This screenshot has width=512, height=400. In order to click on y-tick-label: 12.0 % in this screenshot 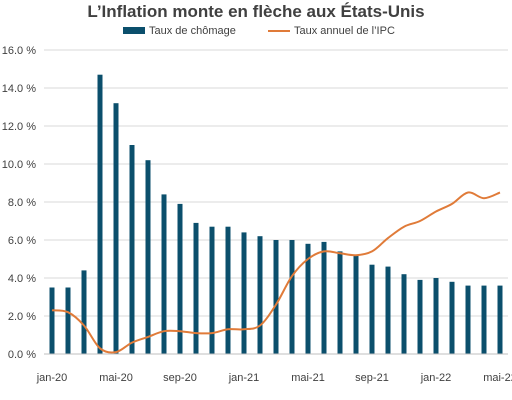, I will do `click(19, 127)`.